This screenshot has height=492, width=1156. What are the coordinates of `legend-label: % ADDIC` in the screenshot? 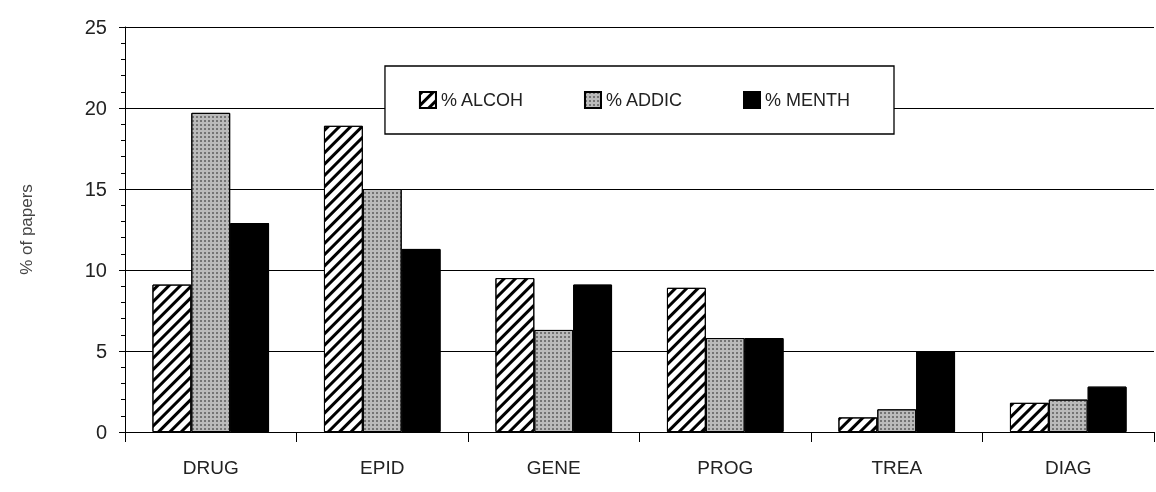 It's located at (644, 100).